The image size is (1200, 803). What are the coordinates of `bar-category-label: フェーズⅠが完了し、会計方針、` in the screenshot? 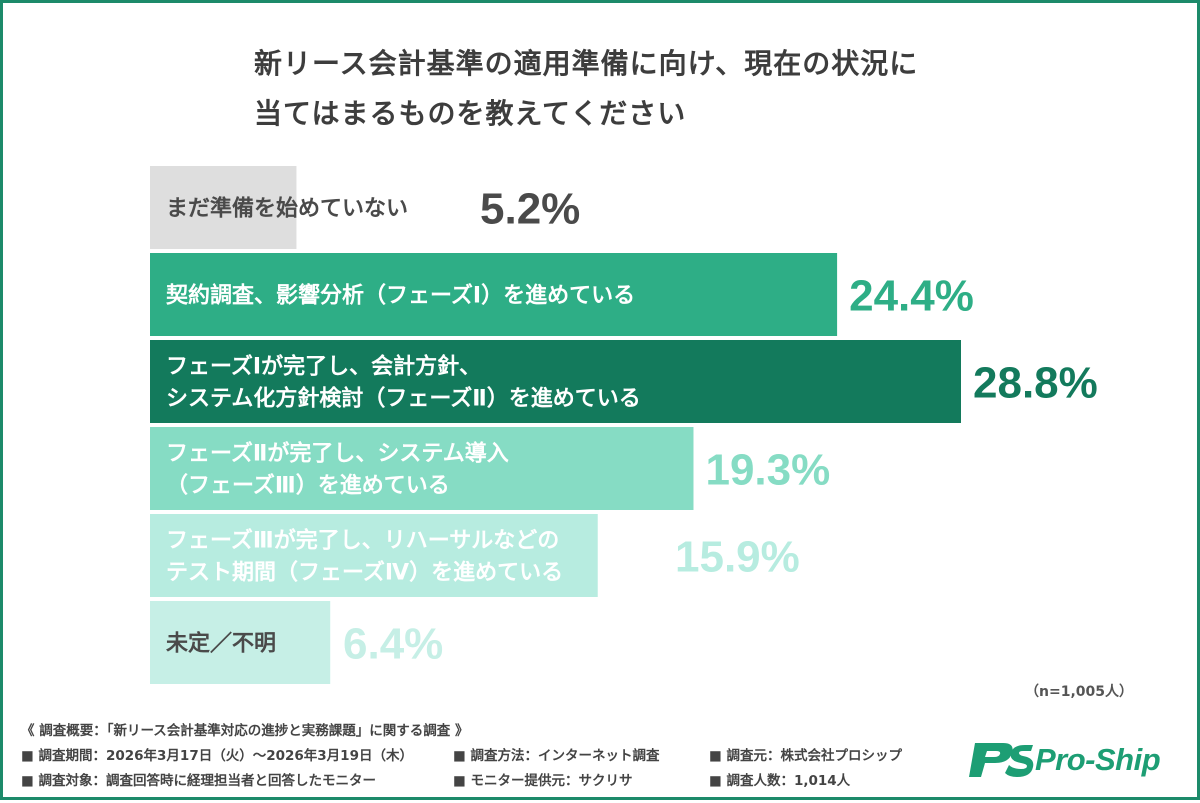 It's located at (323, 367).